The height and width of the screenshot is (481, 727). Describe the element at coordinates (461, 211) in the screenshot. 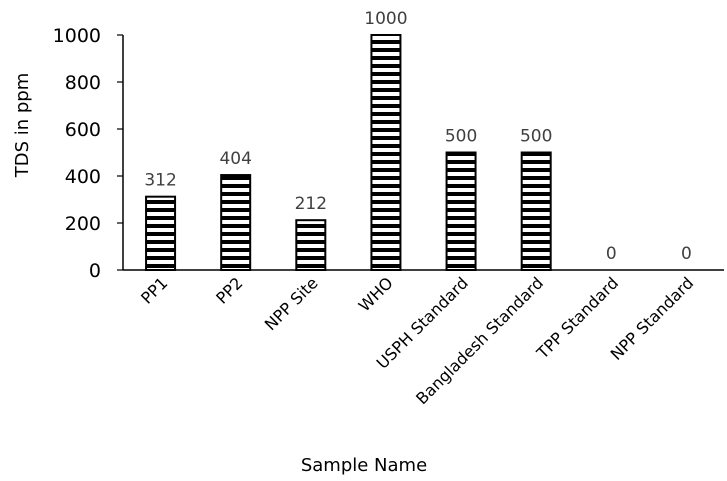

I see `bar-usph-standard` at that location.